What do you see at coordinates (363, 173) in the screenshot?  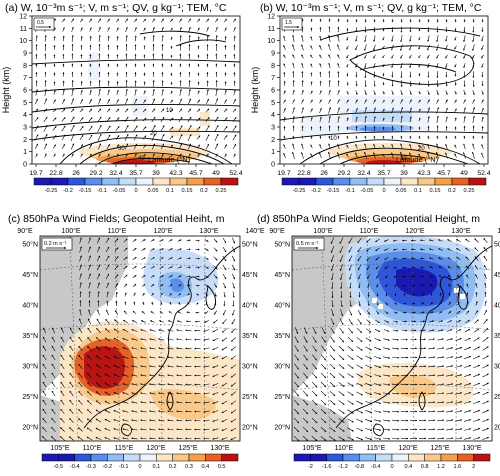 I see `x-tick-label: 32.4` at bounding box center [363, 173].